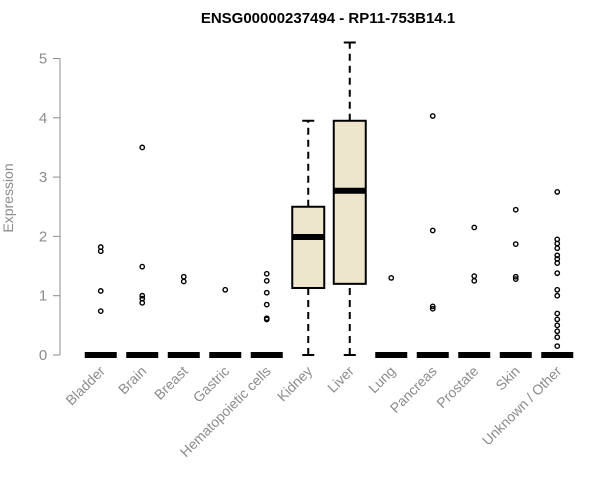 The height and width of the screenshot is (500, 600). Describe the element at coordinates (295, 384) in the screenshot. I see `x-tick-label: Kidney` at that location.